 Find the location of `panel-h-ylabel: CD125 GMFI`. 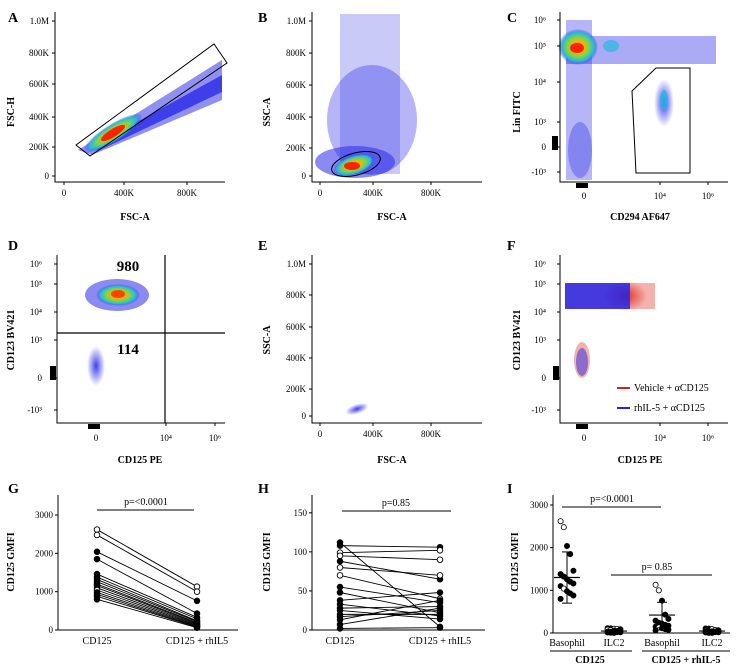

panel-h-ylabel: CD125 GMFI is located at coordinates (267, 561).